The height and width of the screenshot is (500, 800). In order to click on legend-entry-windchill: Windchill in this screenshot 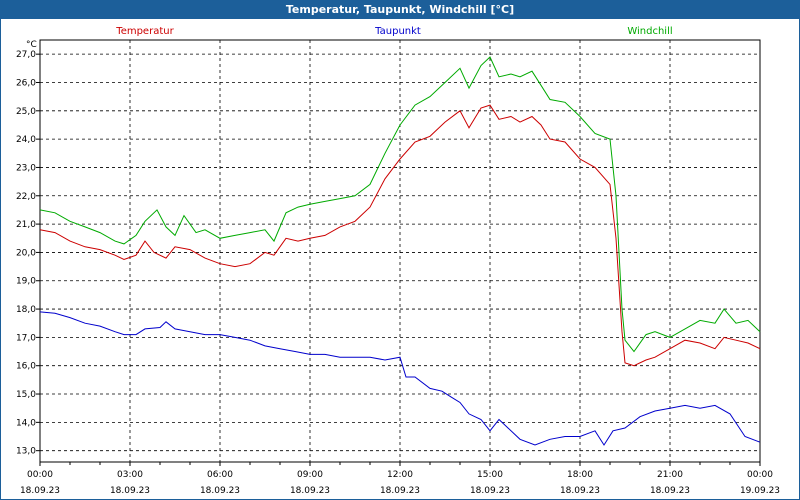, I will do `click(649, 31)`.